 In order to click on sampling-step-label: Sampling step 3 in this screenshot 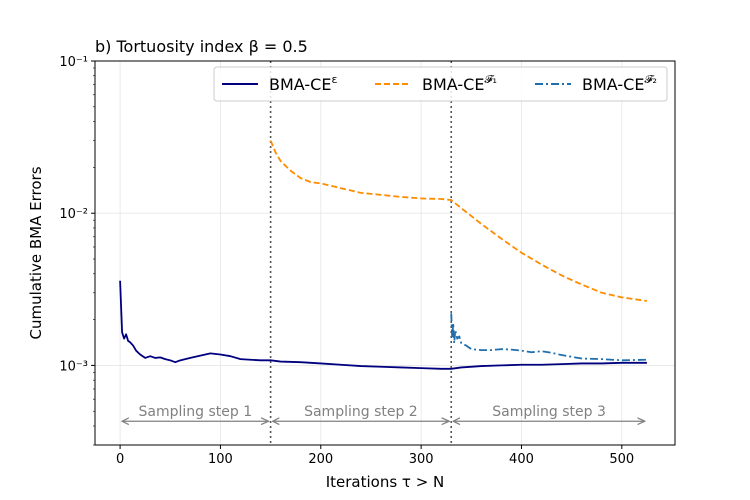, I will do `click(549, 412)`.